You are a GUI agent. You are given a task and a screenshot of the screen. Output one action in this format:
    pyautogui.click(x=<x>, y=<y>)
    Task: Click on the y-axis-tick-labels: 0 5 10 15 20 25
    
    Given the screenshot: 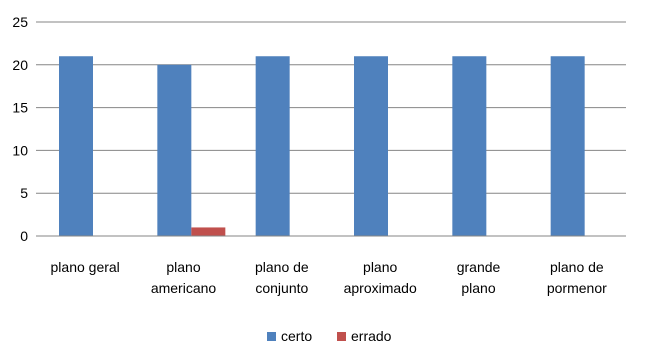 What is the action you would take?
    pyautogui.click(x=20, y=129)
    